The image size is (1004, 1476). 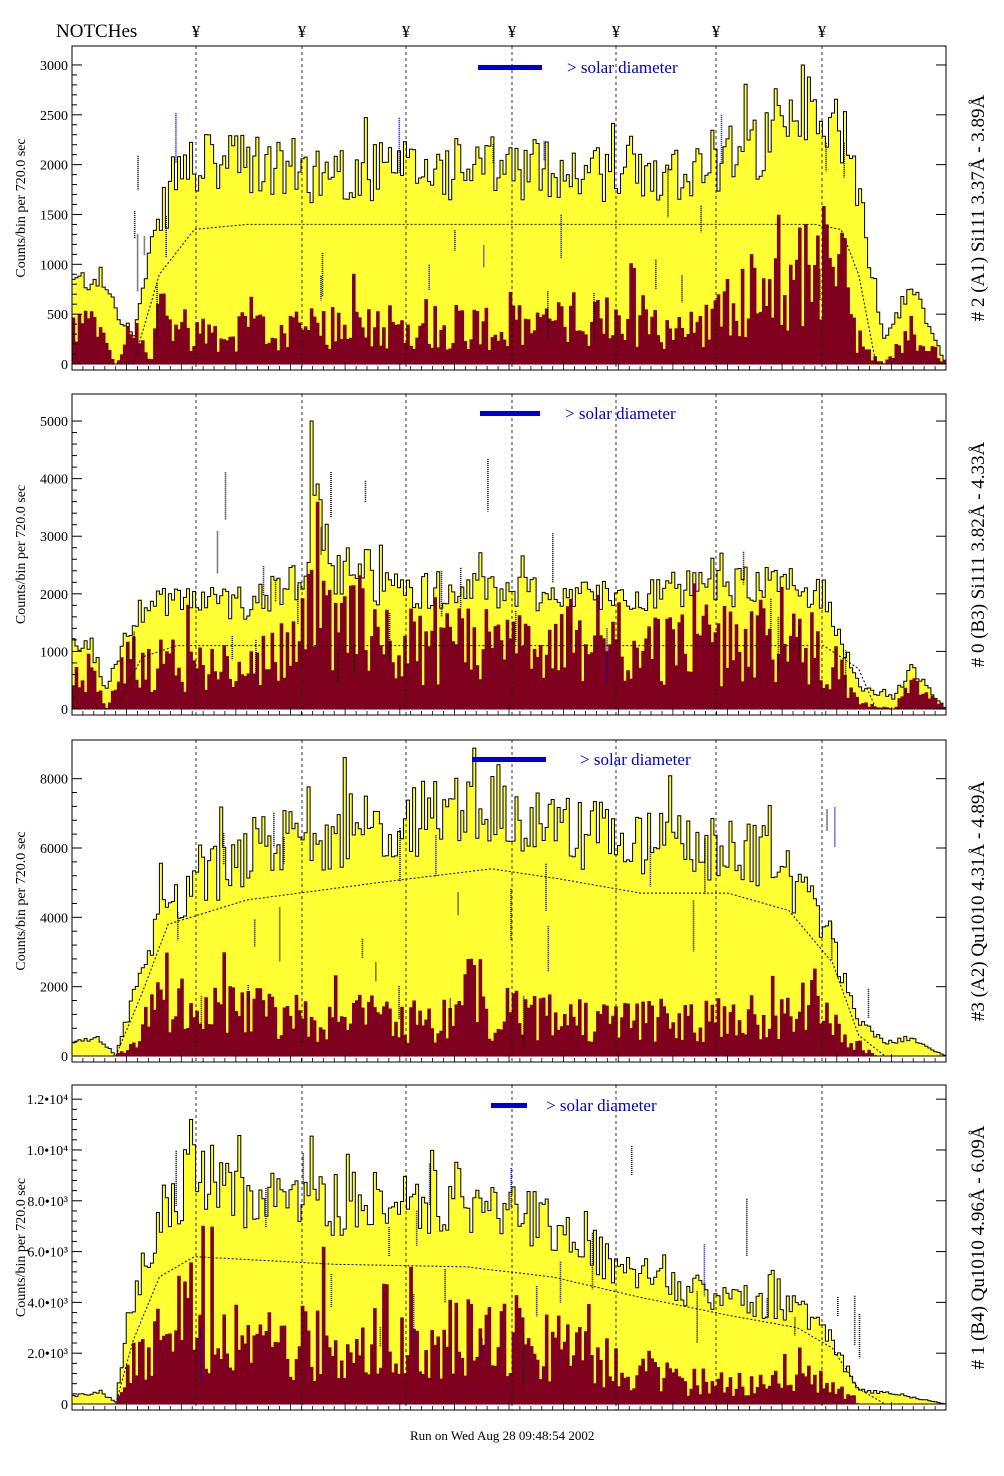 I want to click on y-tick-label: 4.0•10³, so click(x=47, y=1303).